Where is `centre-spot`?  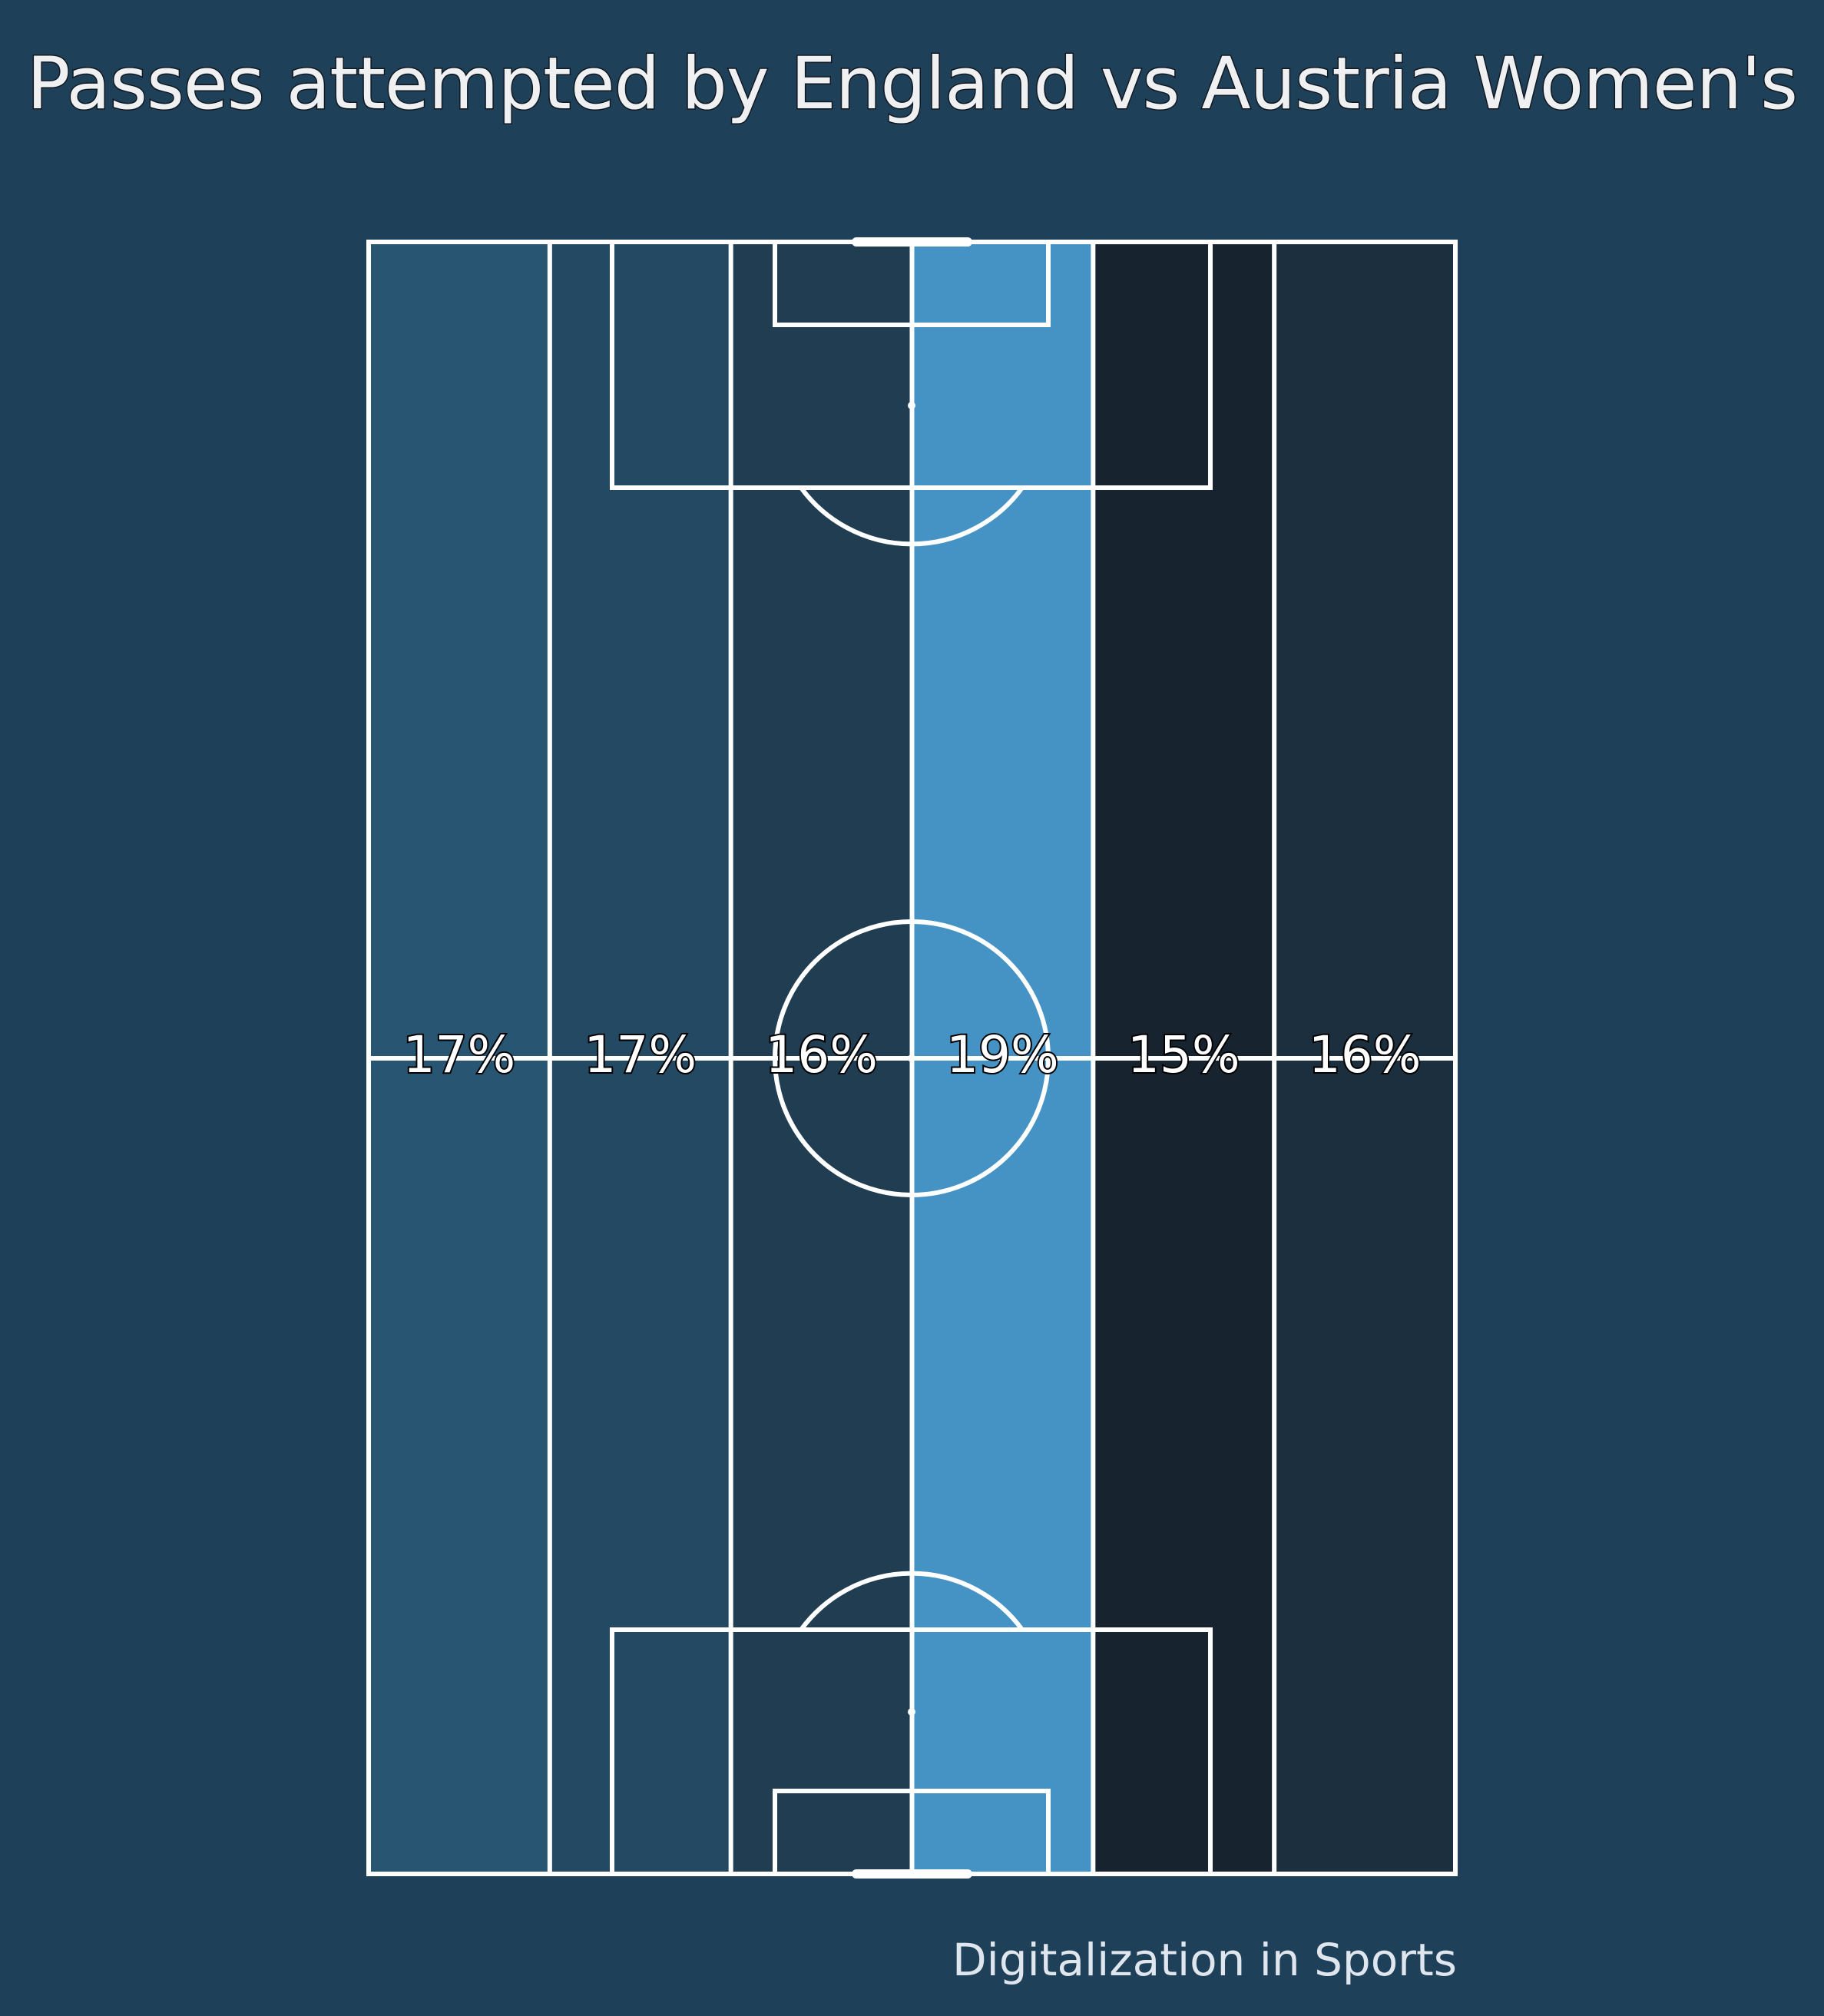
centre-spot is located at coordinates (911, 1058).